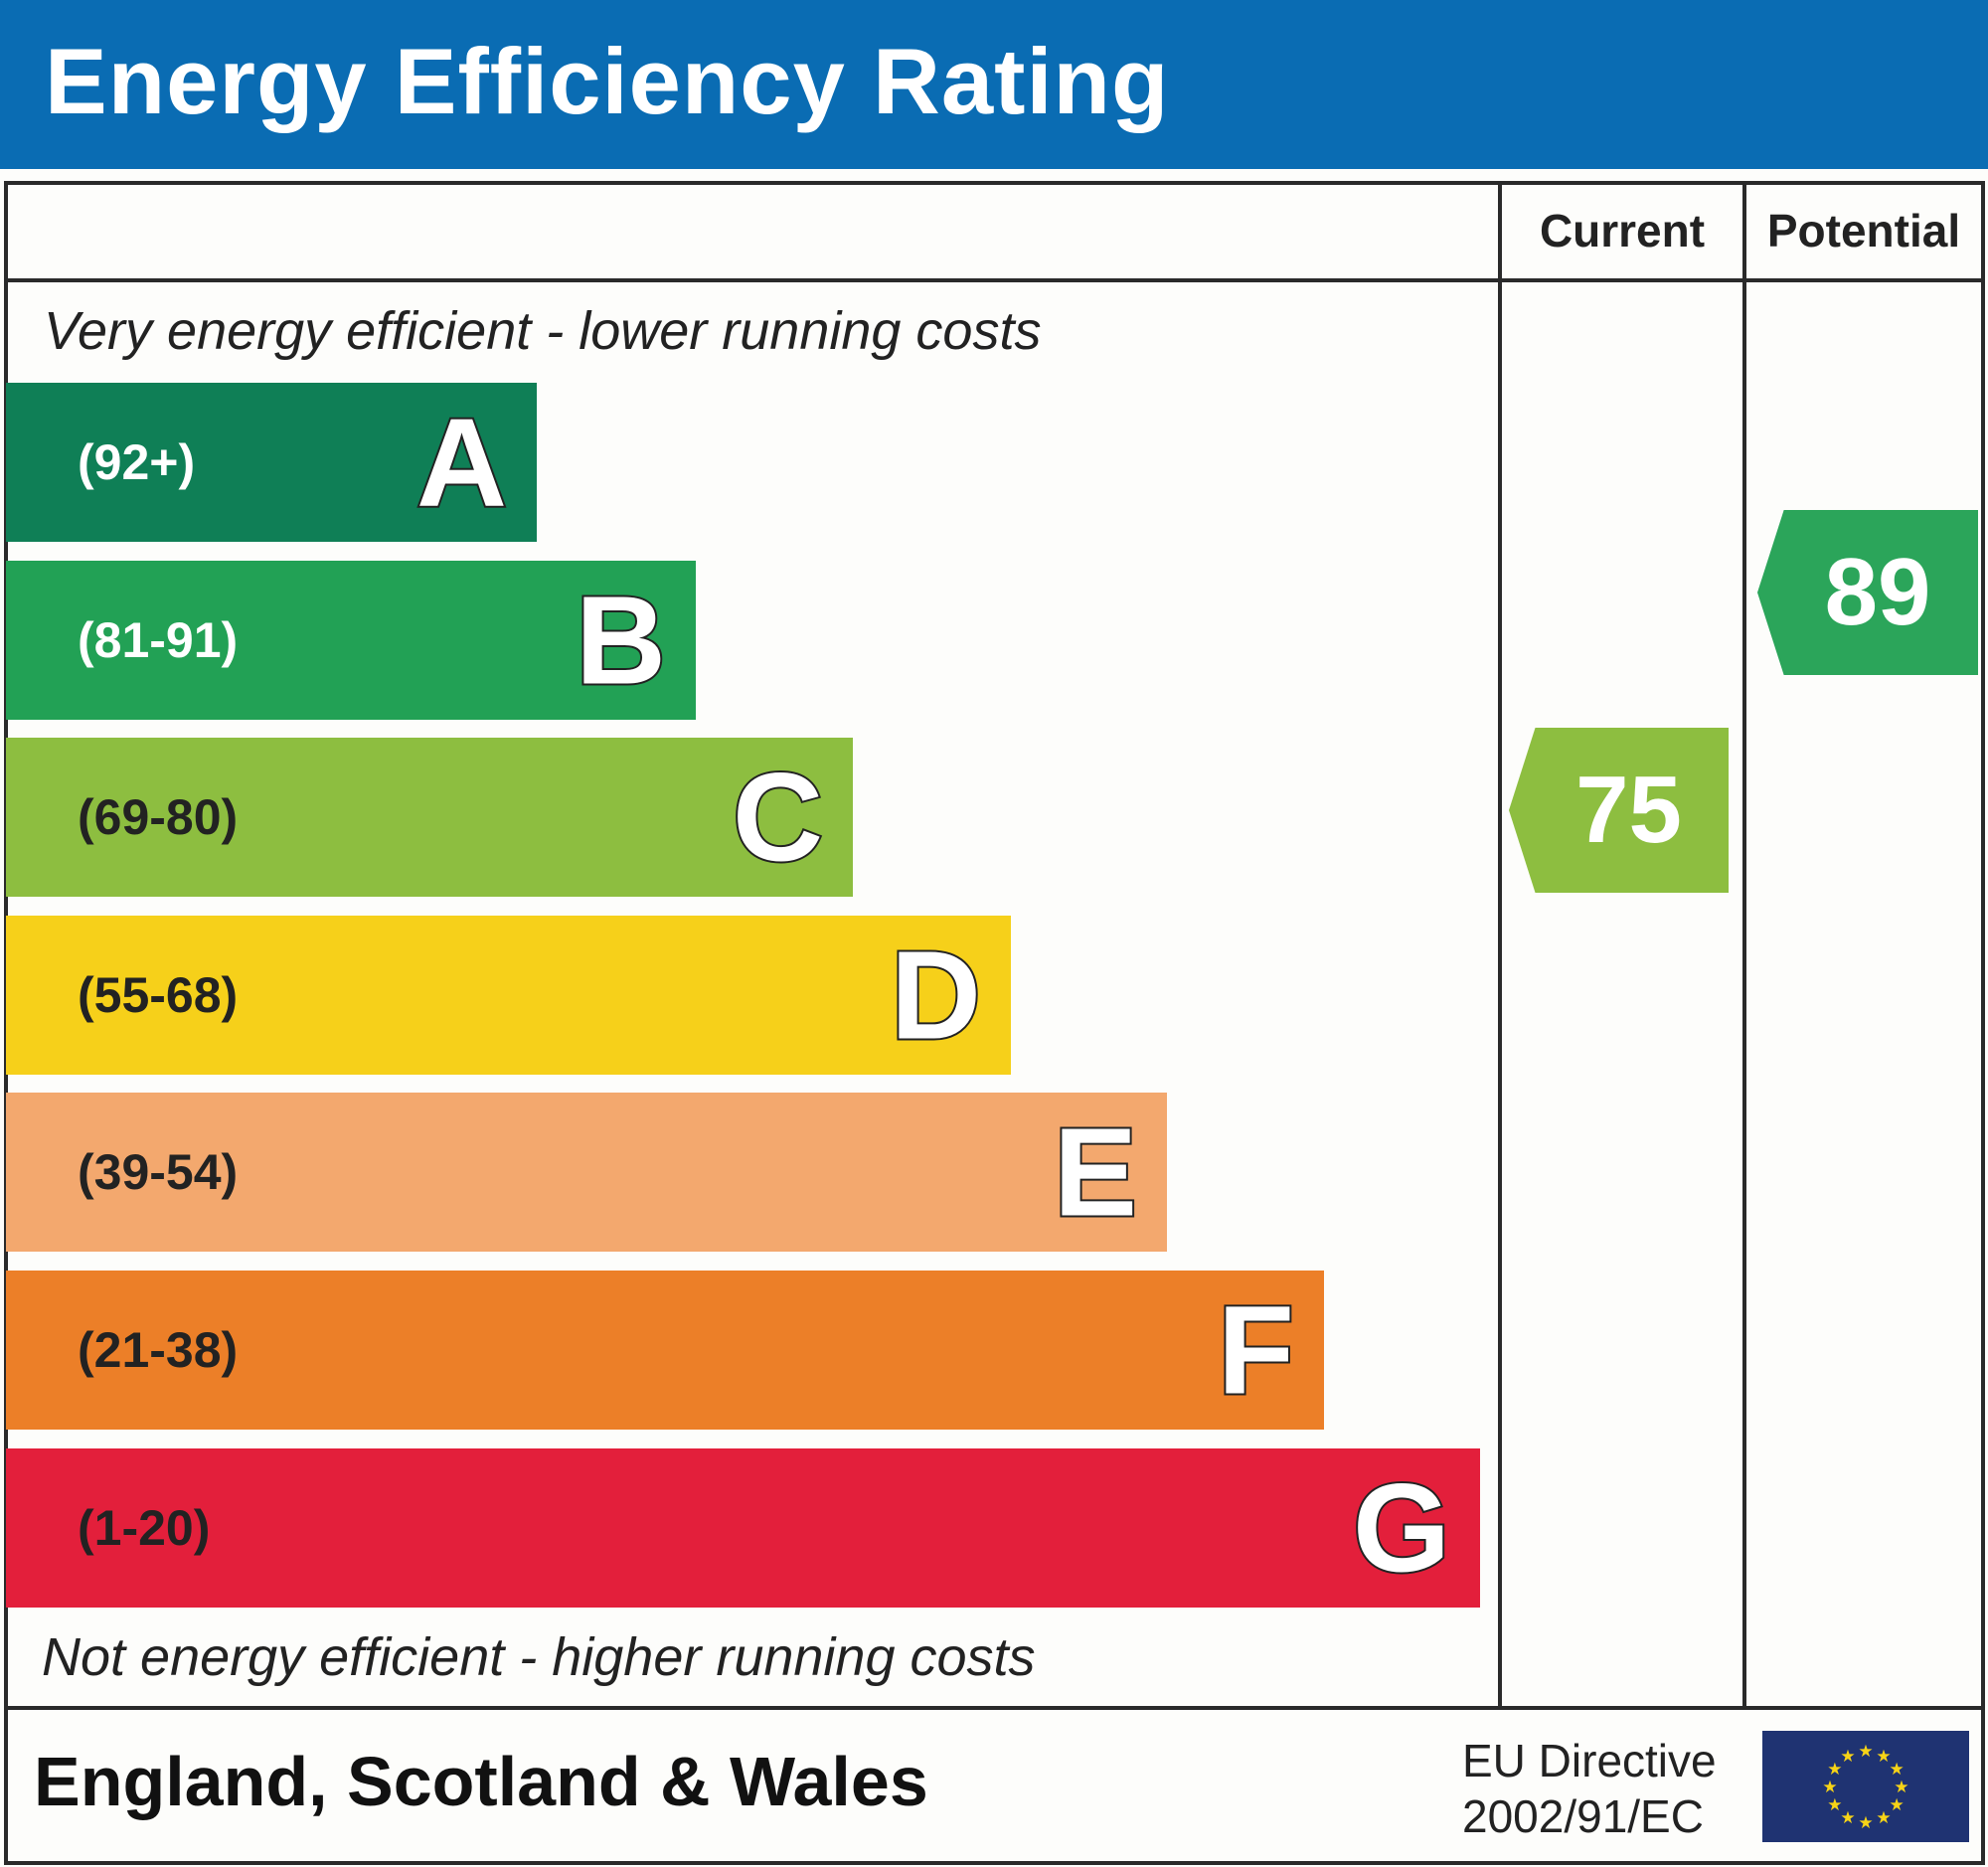  What do you see at coordinates (1744, 944) in the screenshot?
I see `potential-column-divider` at bounding box center [1744, 944].